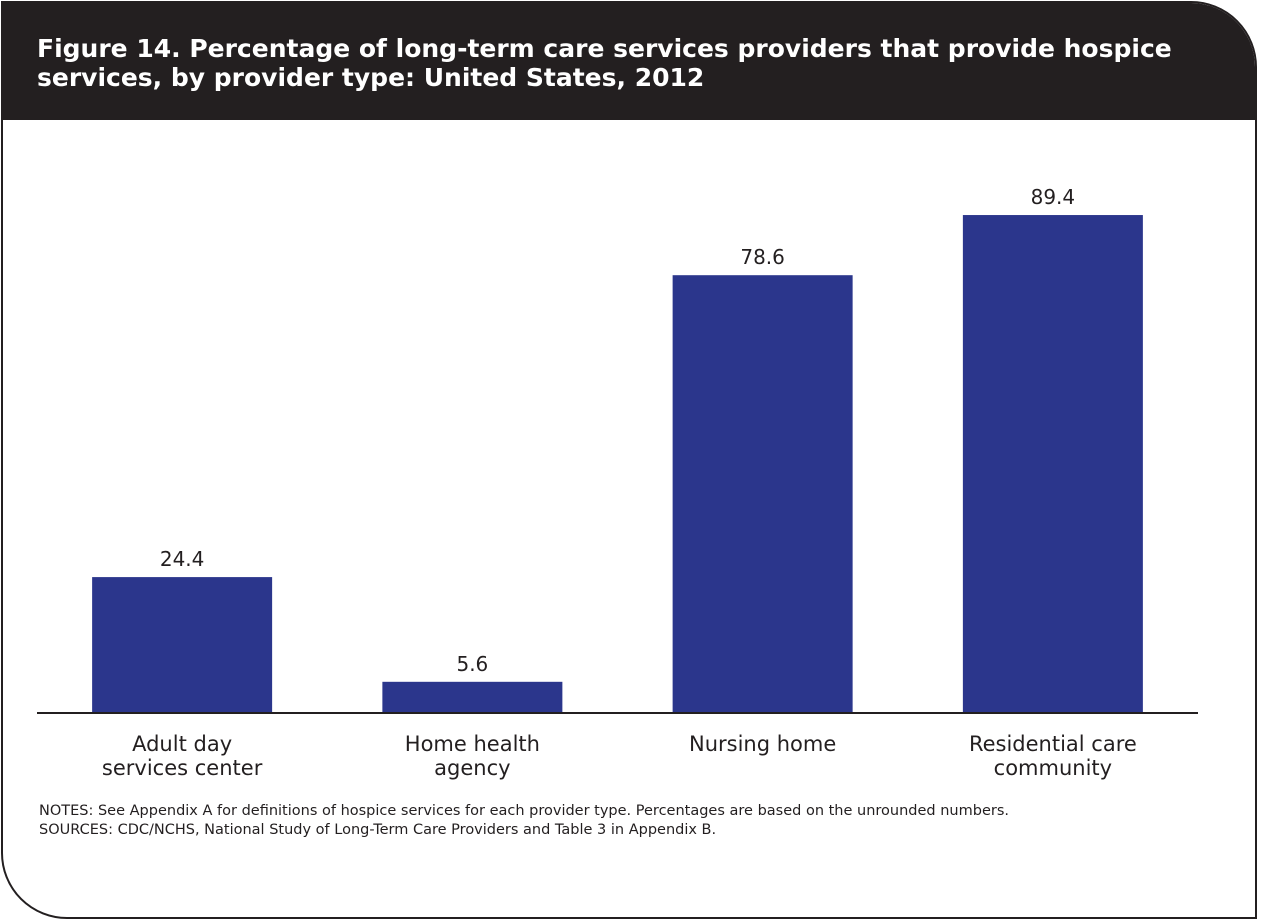  Describe the element at coordinates (1053, 197) in the screenshot. I see `bar-value-label: 89.4` at that location.